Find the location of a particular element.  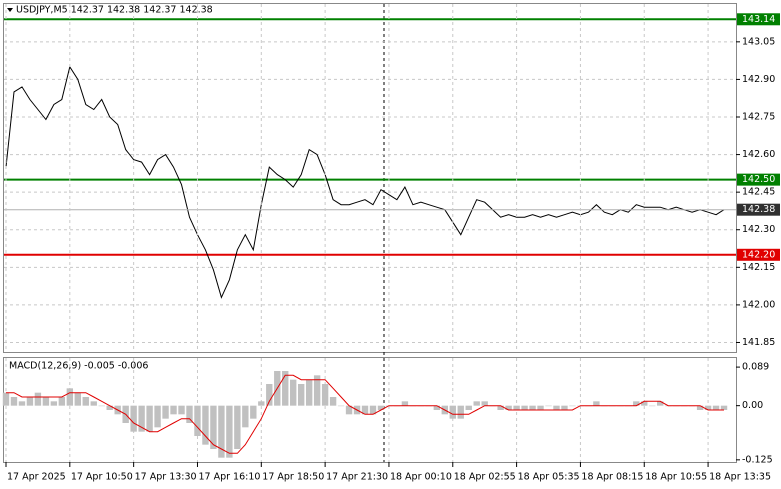

x-tick-label: 18 Apr 13:35 is located at coordinates (740, 477).